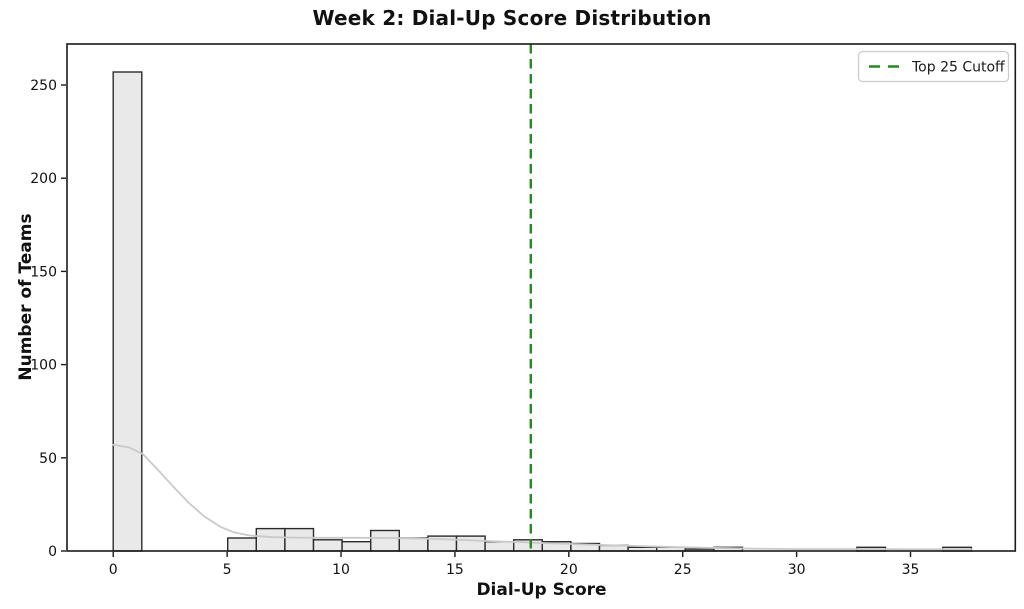 The height and width of the screenshot is (609, 1024). Describe the element at coordinates (455, 570) in the screenshot. I see `x-tick-label: 15` at that location.